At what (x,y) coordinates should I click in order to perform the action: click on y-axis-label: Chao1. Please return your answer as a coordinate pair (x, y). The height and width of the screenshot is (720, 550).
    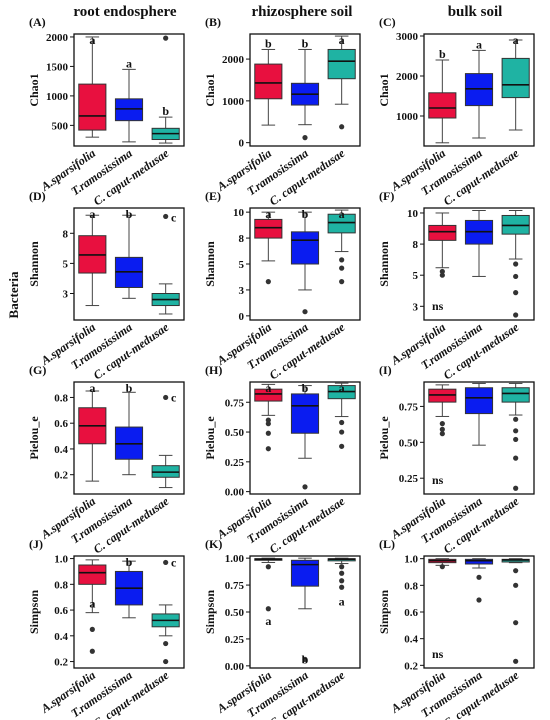
    Looking at the image, I should click on (384, 89).